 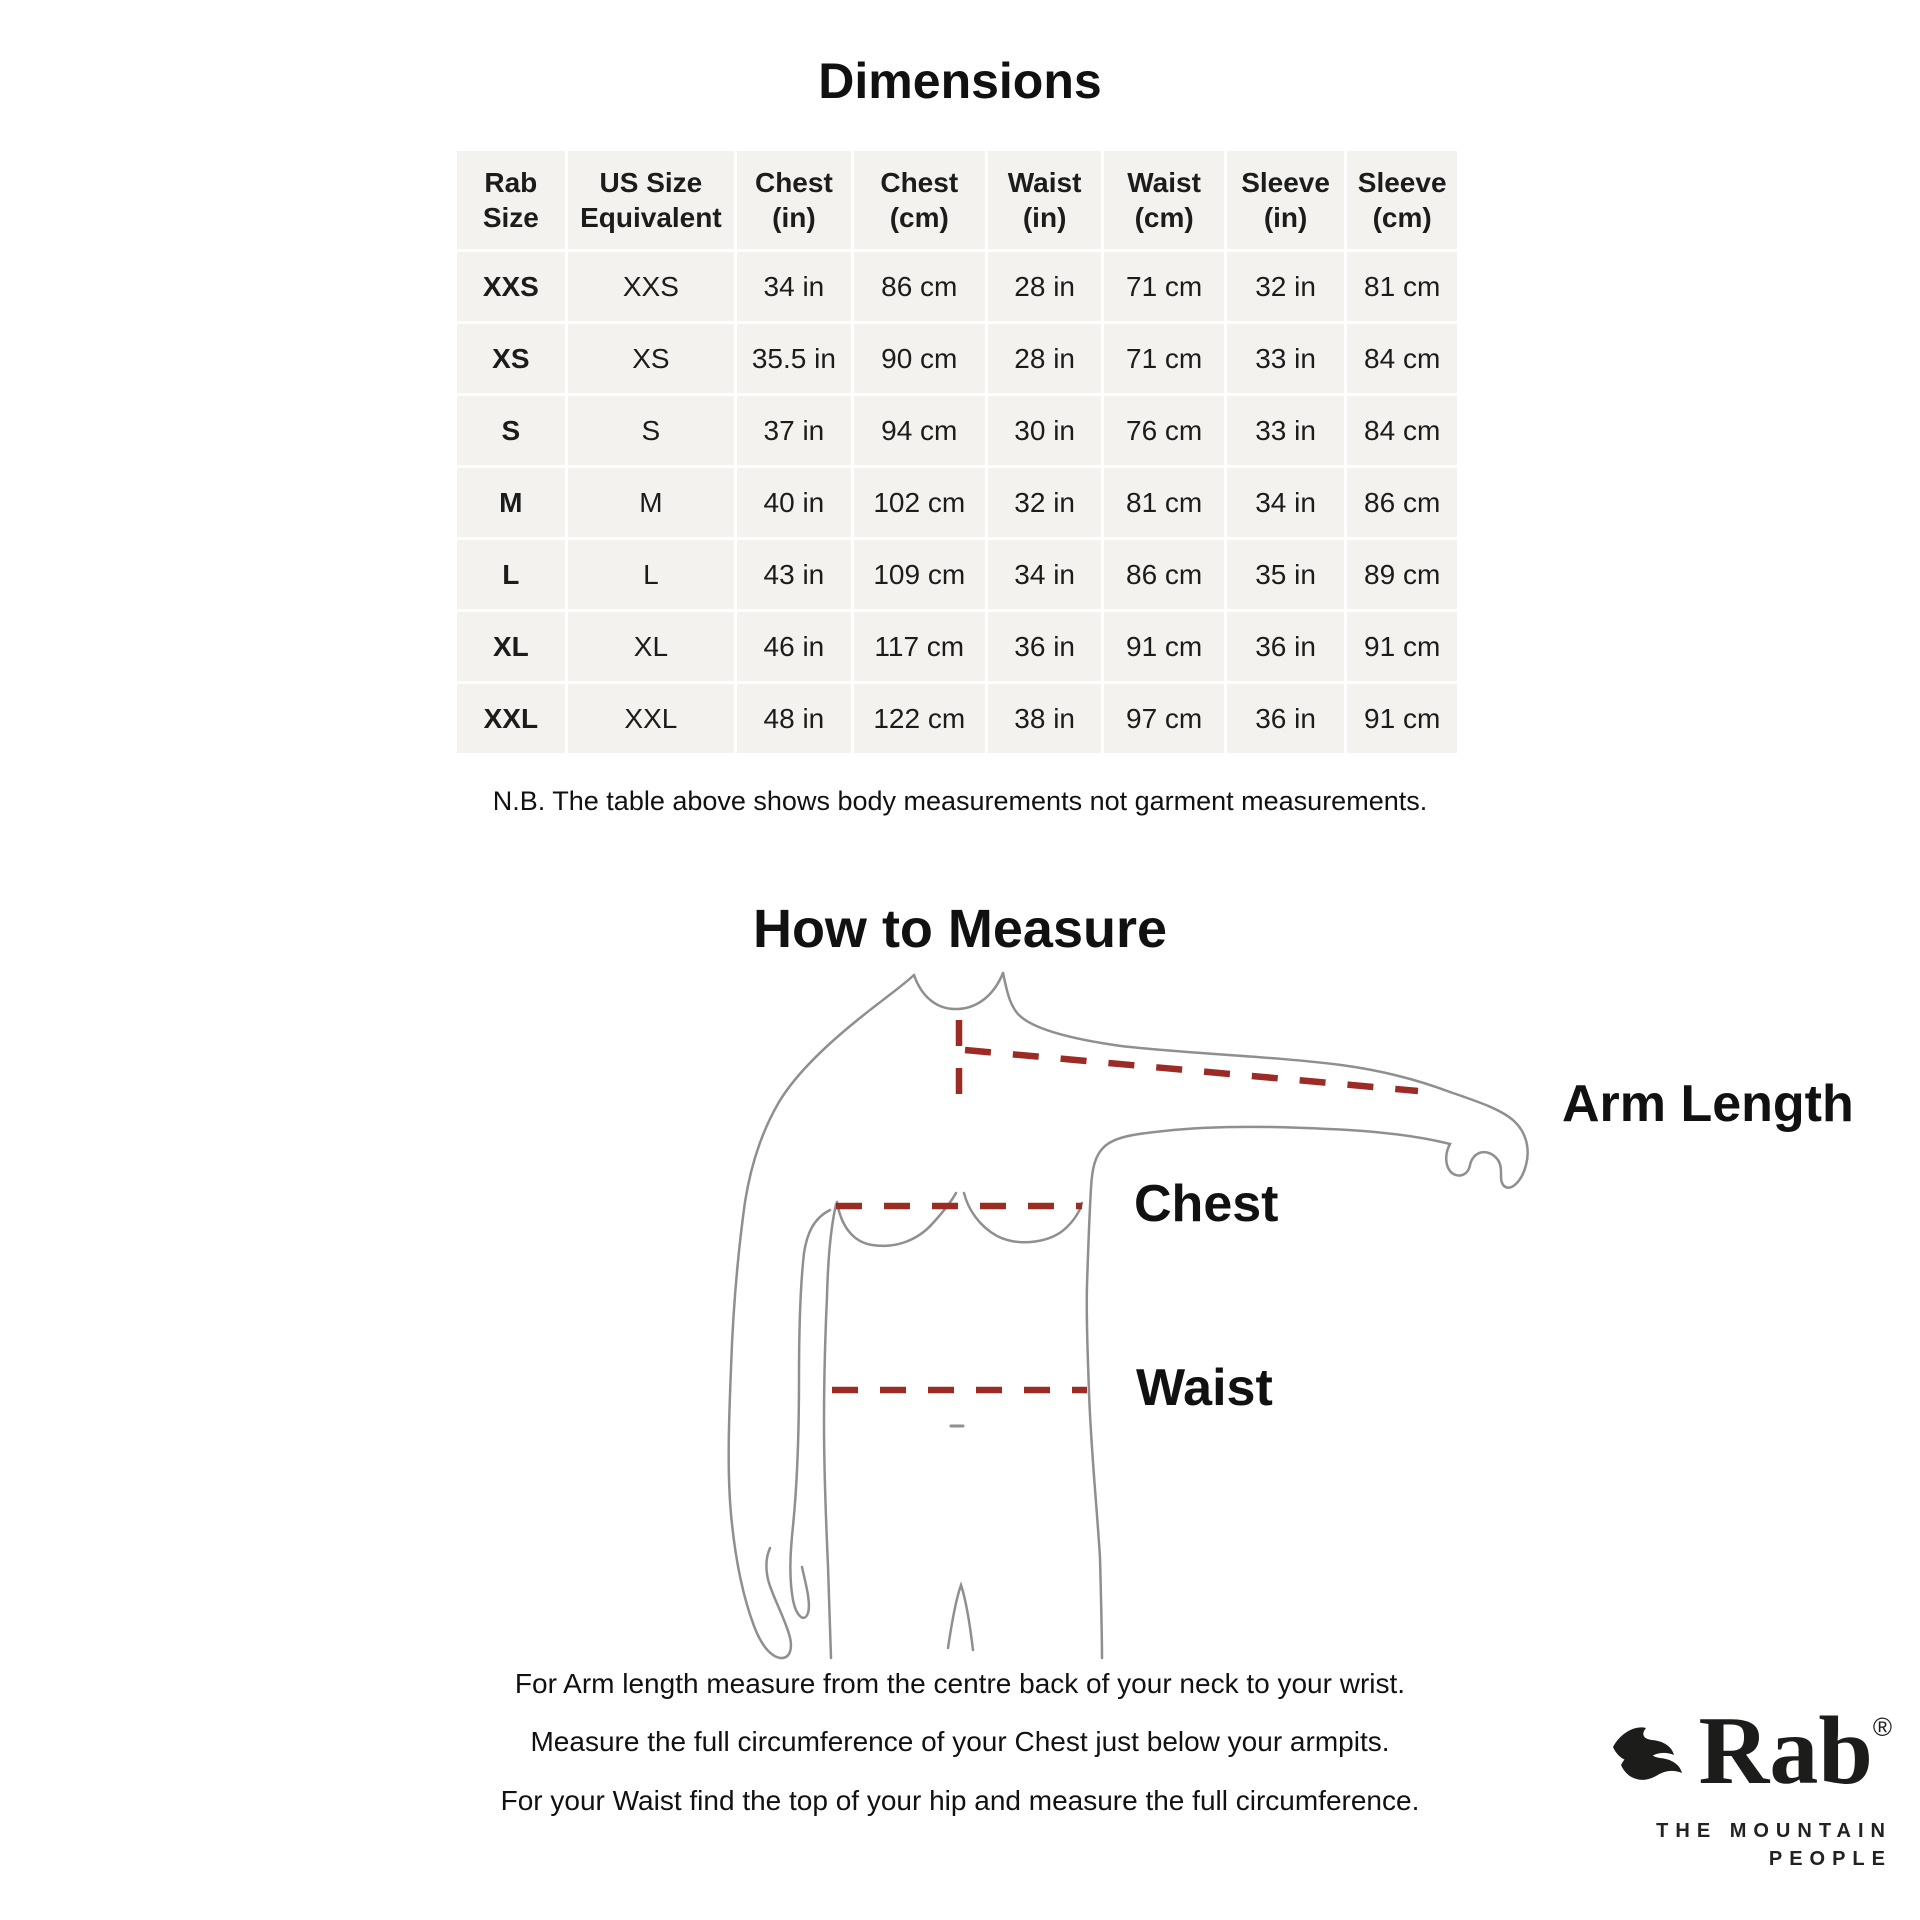 What do you see at coordinates (794, 502) in the screenshot?
I see `table-cell: 40 in` at bounding box center [794, 502].